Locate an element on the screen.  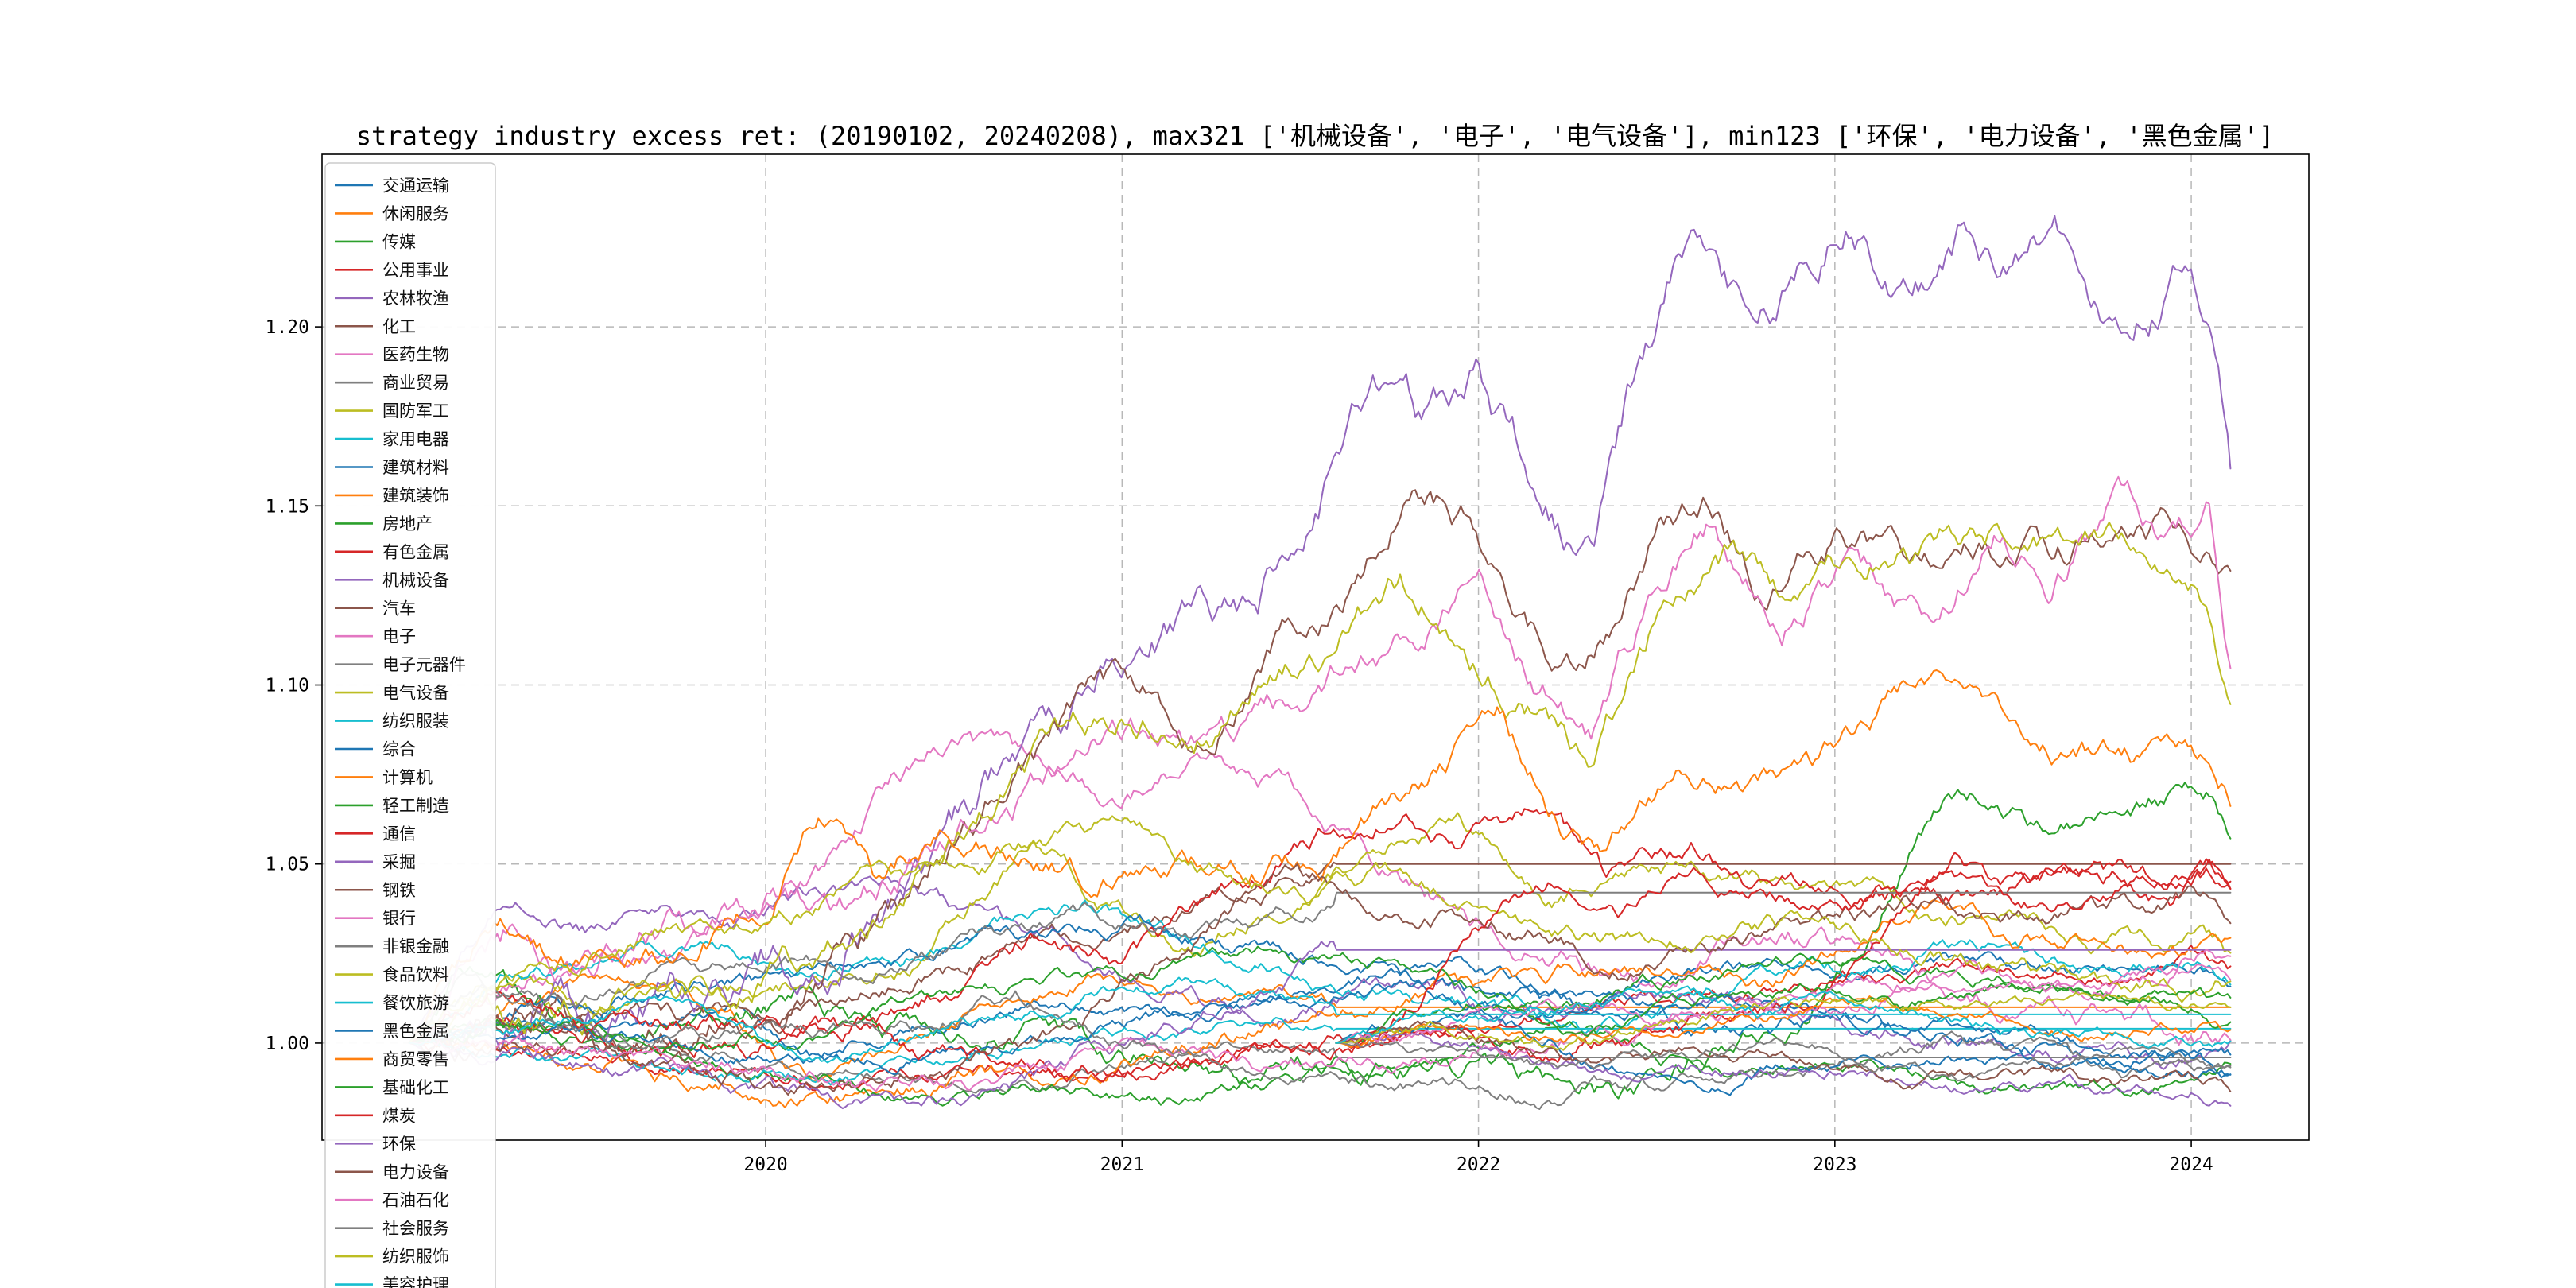
legend-label: 交通运输 is located at coordinates (416, 187).